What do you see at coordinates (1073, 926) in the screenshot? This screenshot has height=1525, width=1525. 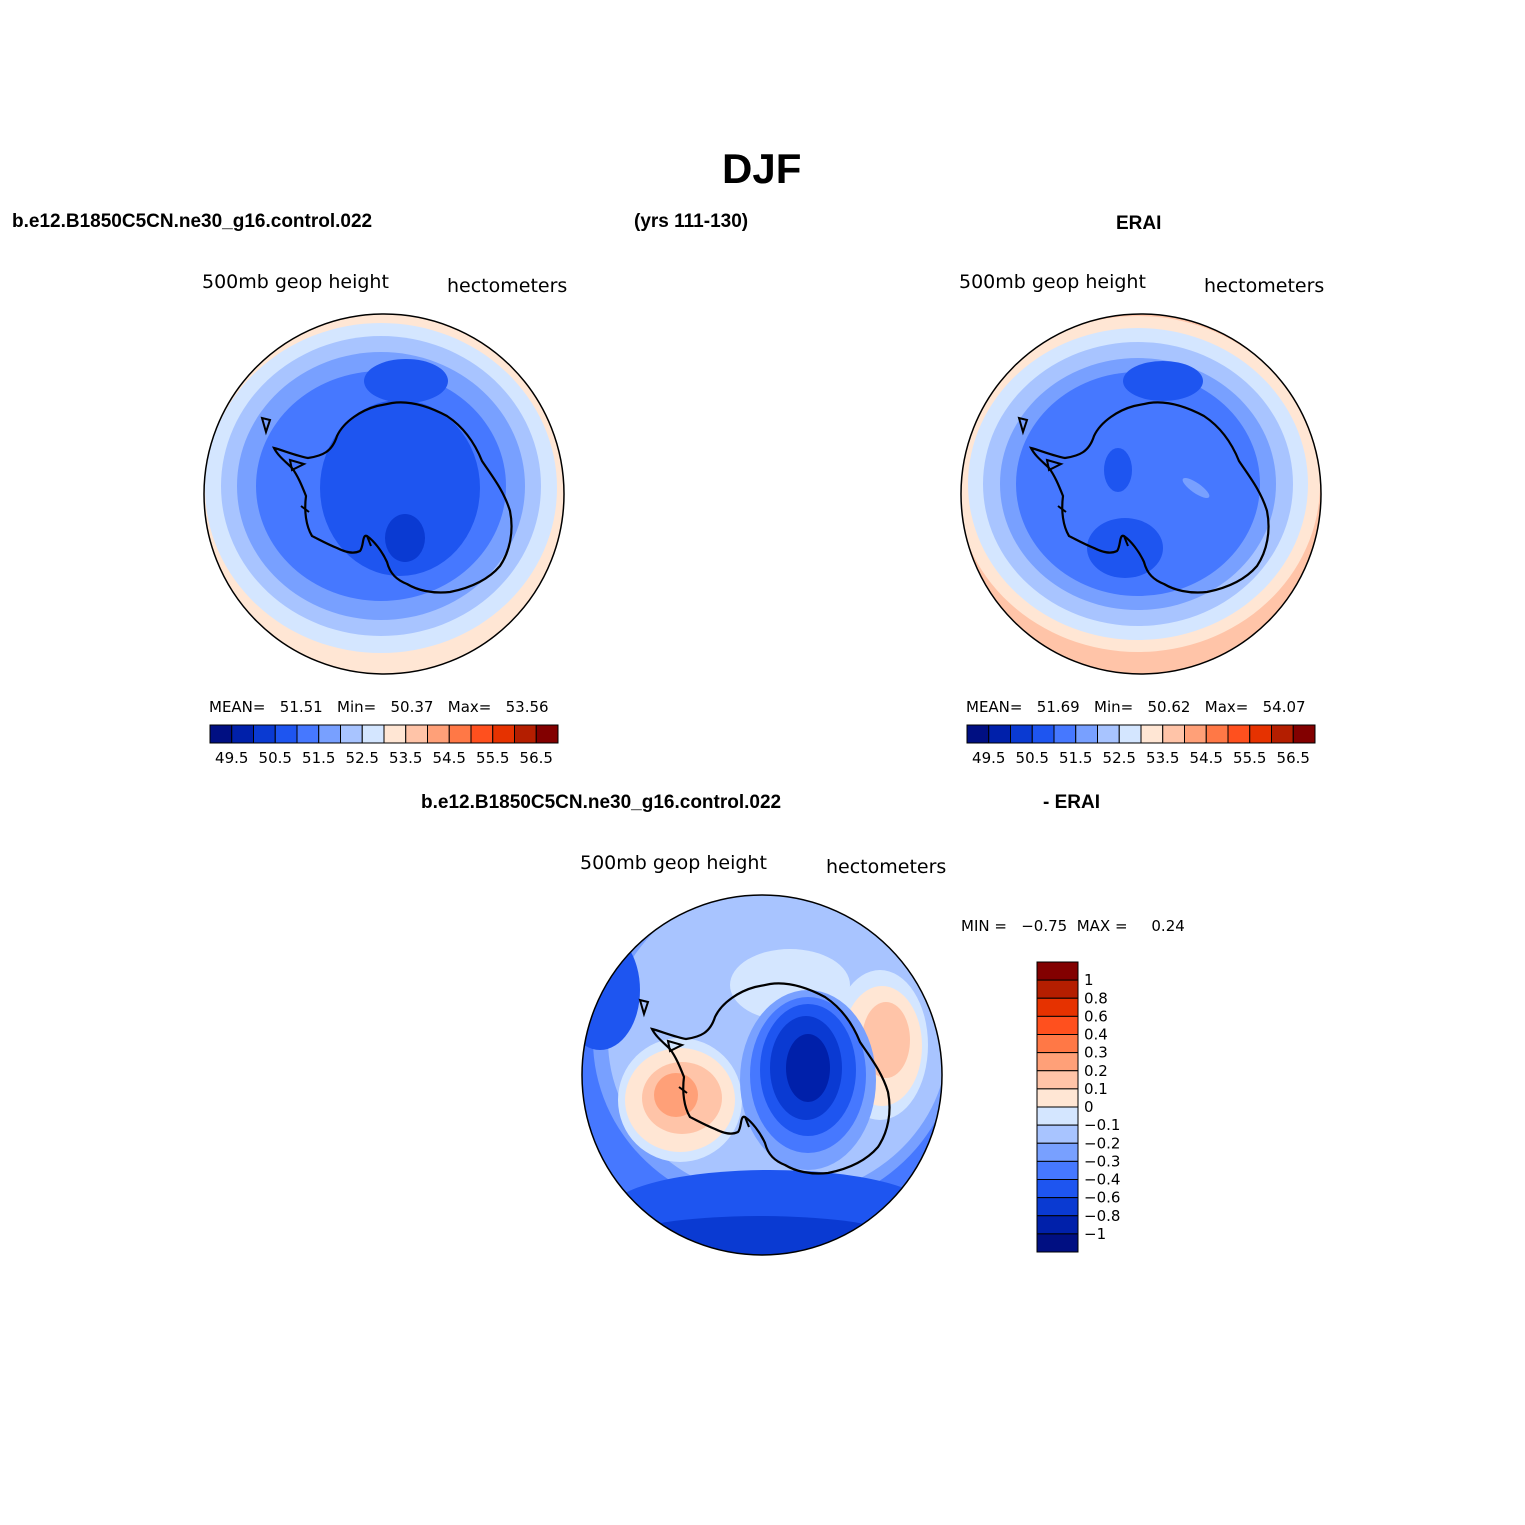 I see `diff-stats: MIN = −0.75 MAX = 0.24` at bounding box center [1073, 926].